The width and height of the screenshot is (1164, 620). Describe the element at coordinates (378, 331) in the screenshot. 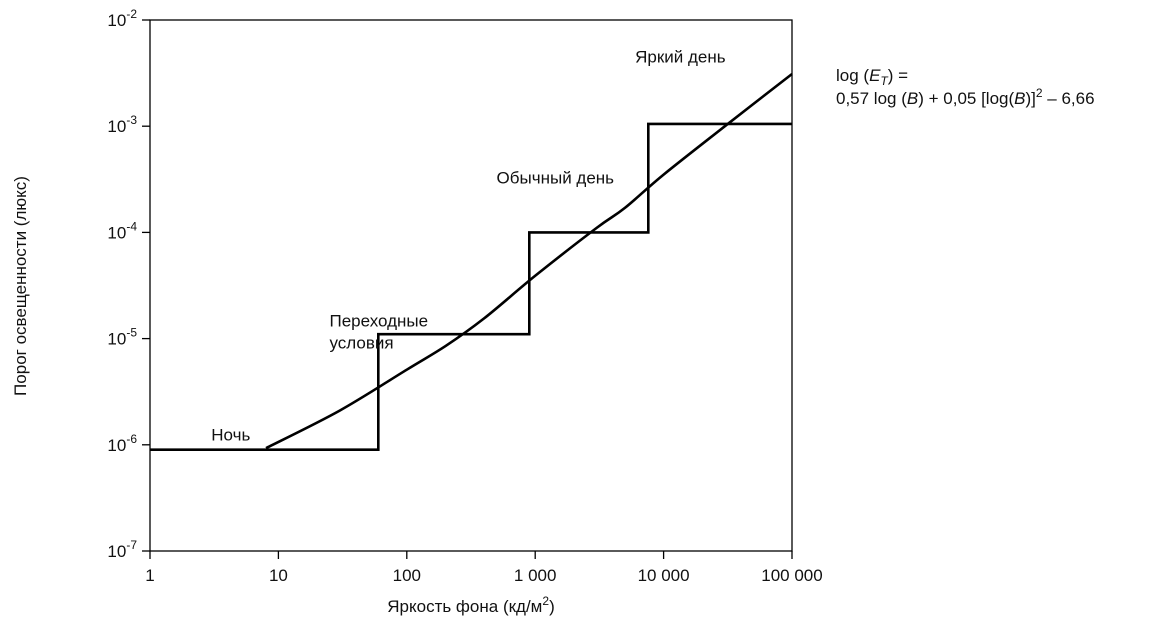

I see `region-label: Переходные условия` at that location.